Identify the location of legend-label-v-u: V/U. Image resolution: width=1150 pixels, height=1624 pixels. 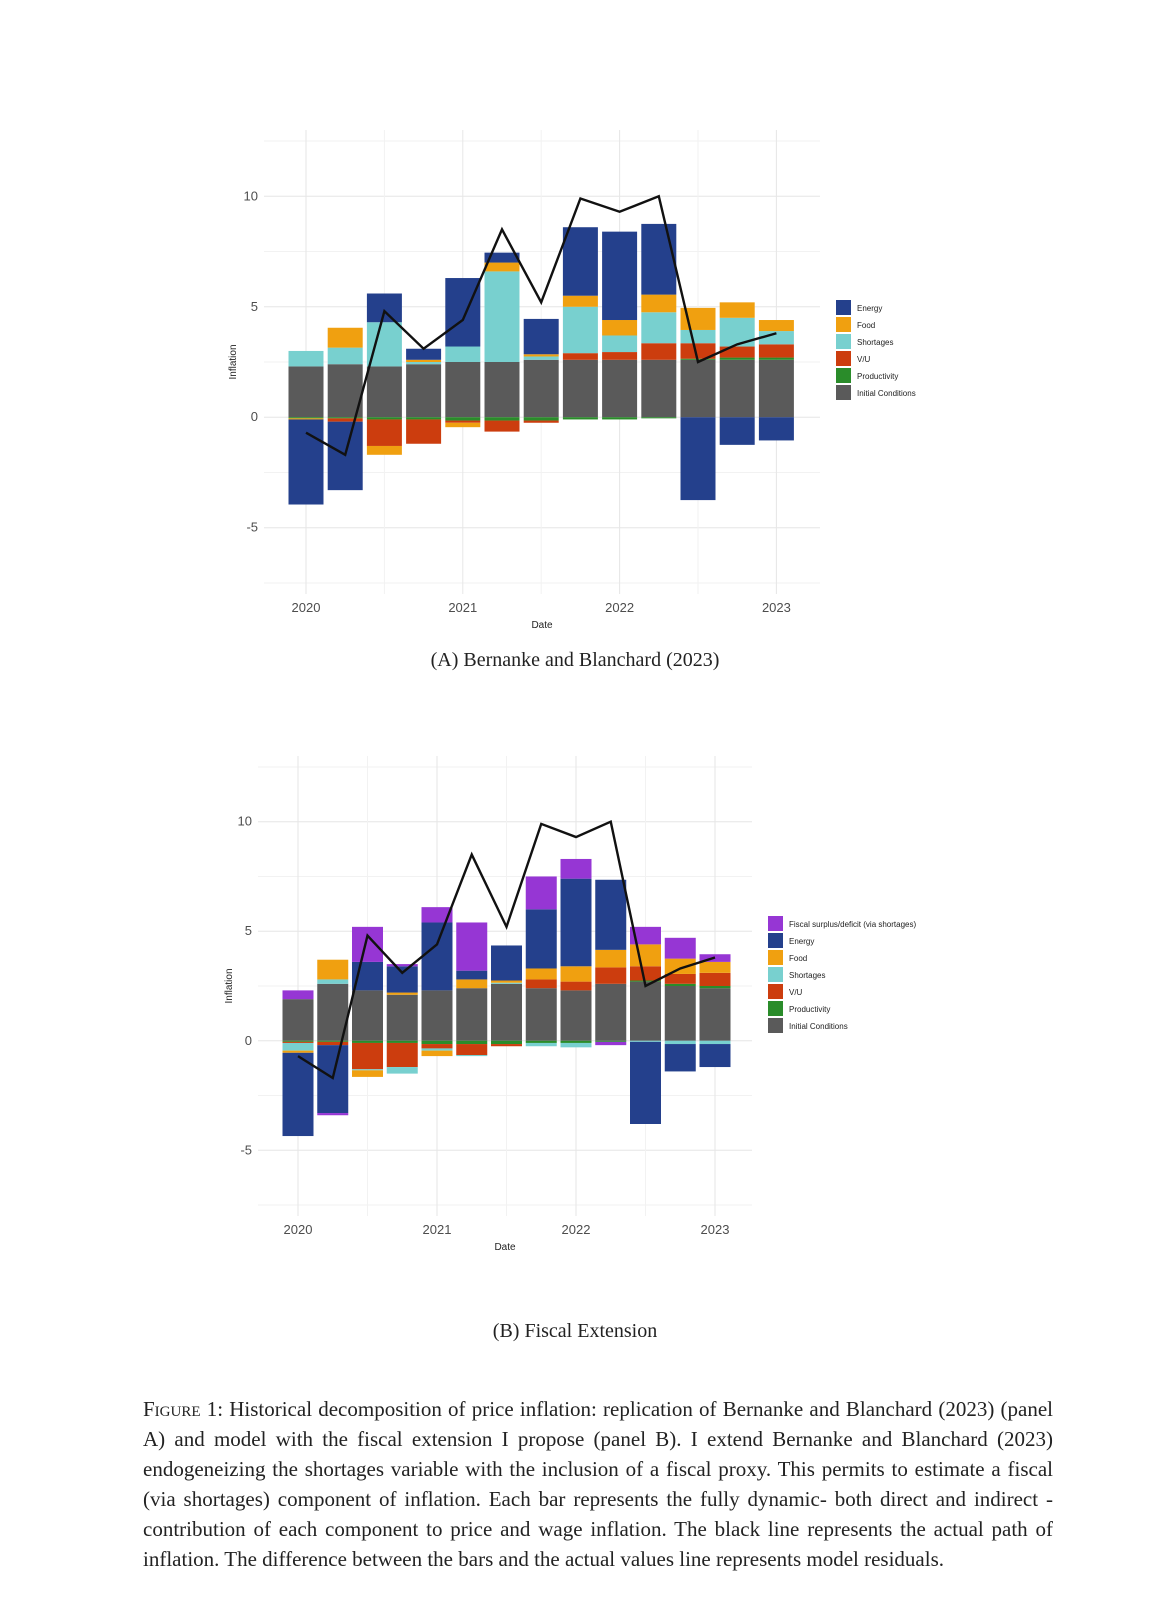
(796, 992).